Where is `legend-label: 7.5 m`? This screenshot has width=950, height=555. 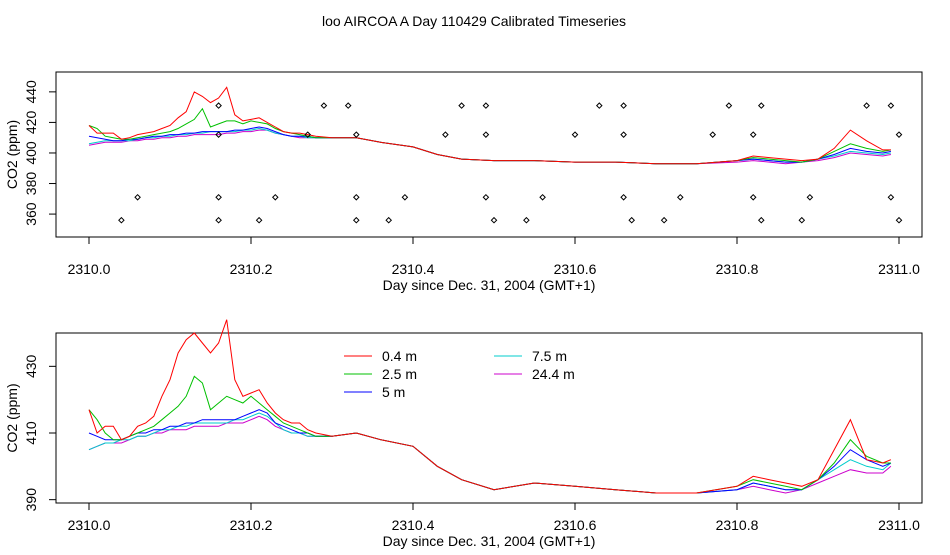
legend-label: 7.5 m is located at coordinates (549, 356).